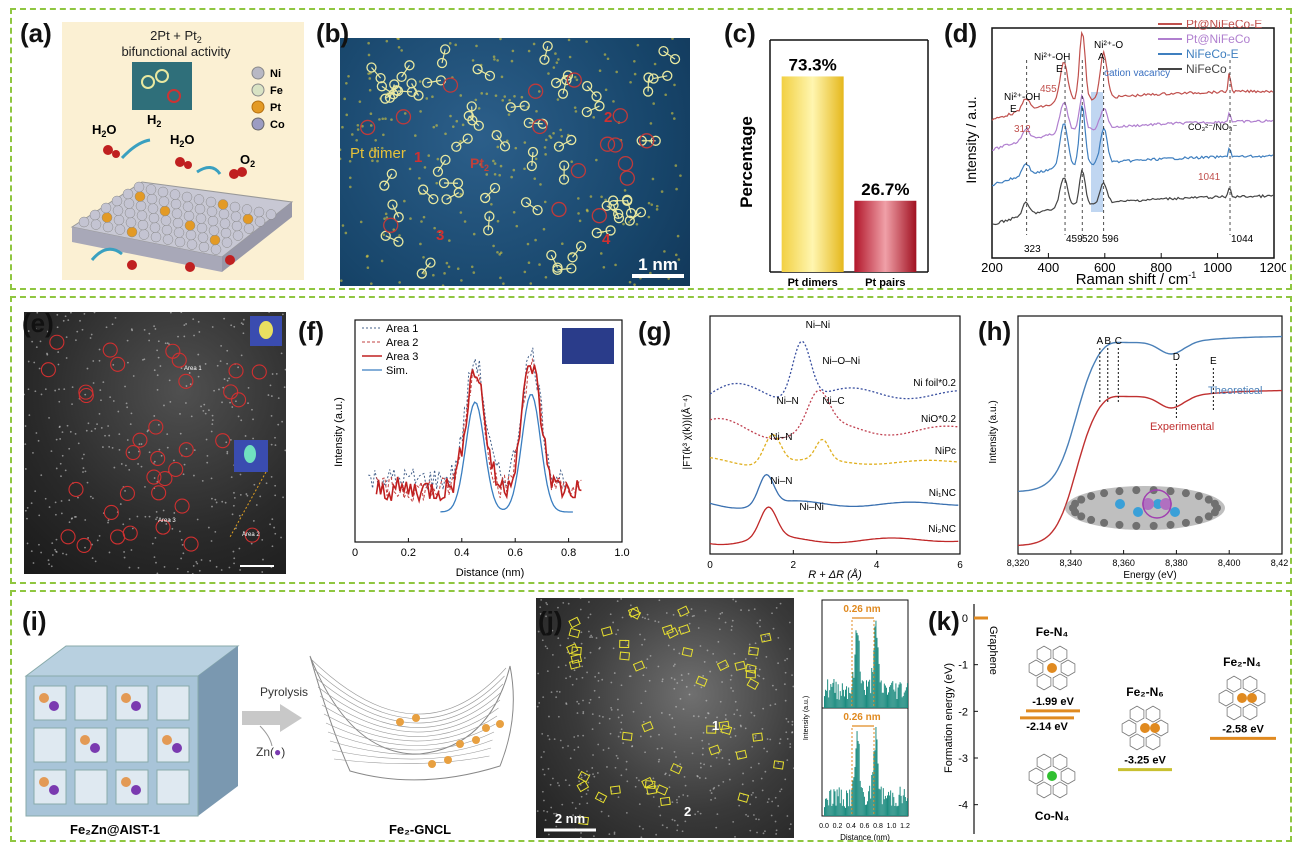  I want to click on svg-text: 2, so click(608, 117).